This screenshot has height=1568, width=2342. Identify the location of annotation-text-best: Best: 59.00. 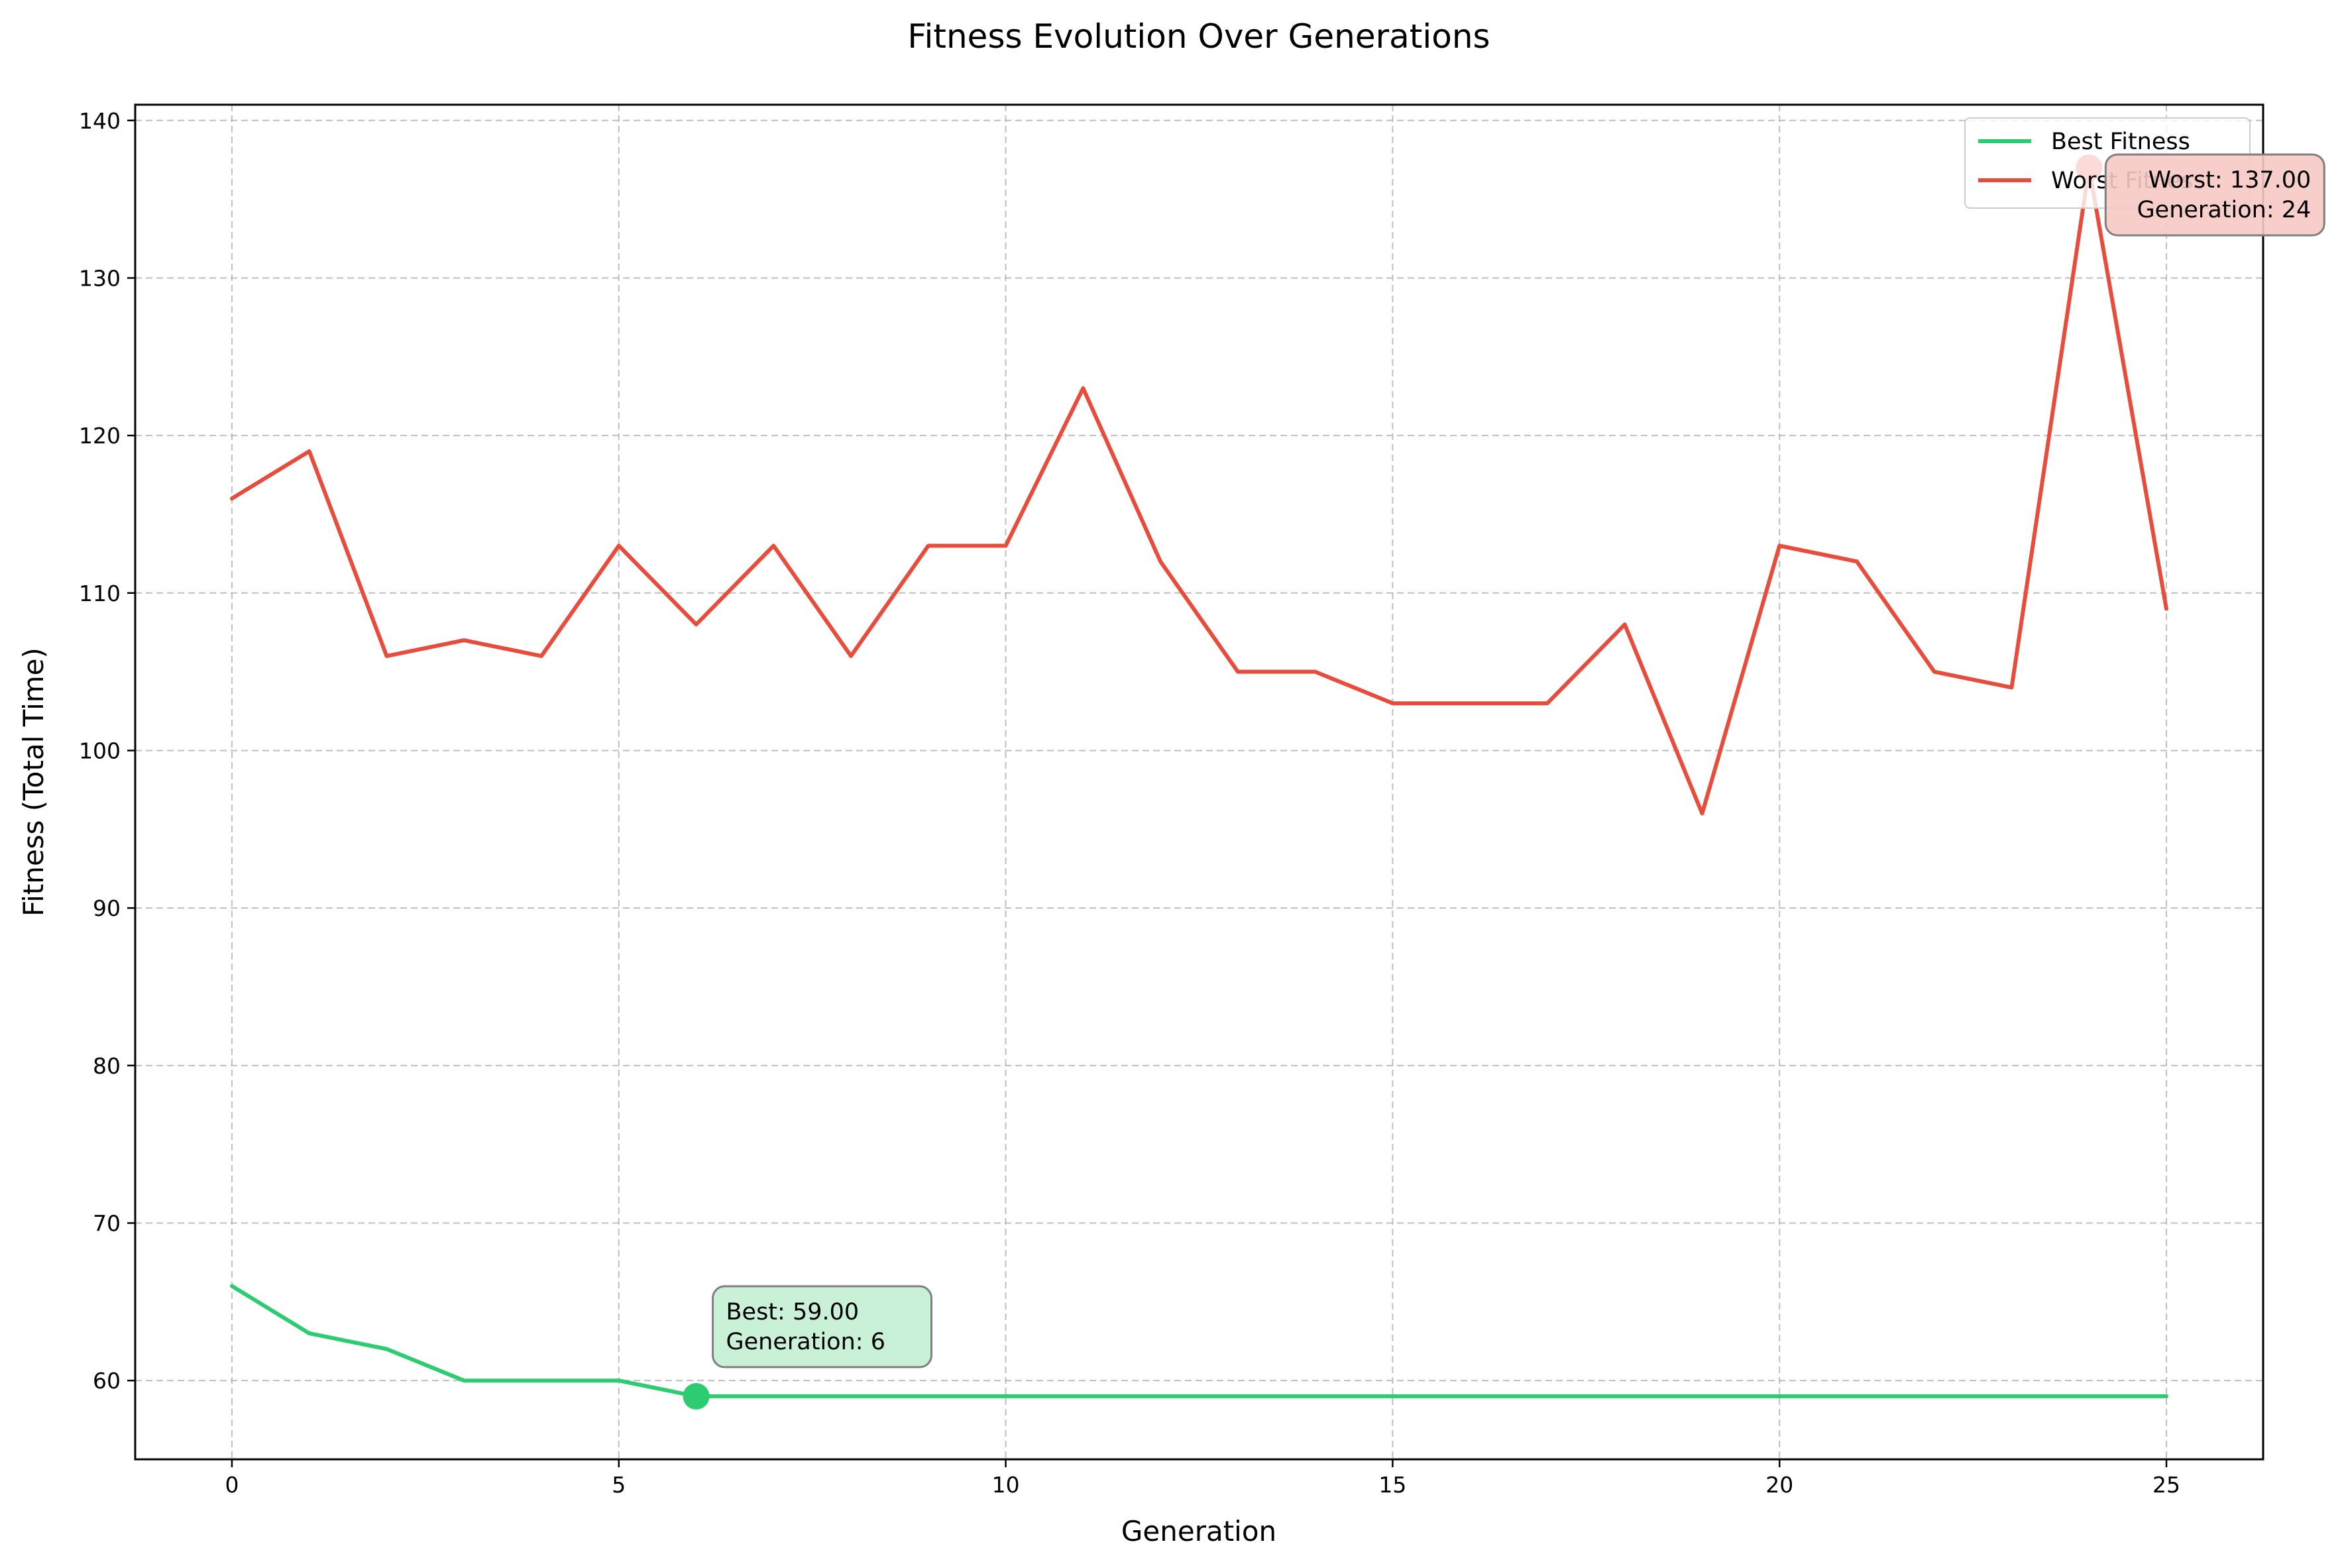
(793, 1312).